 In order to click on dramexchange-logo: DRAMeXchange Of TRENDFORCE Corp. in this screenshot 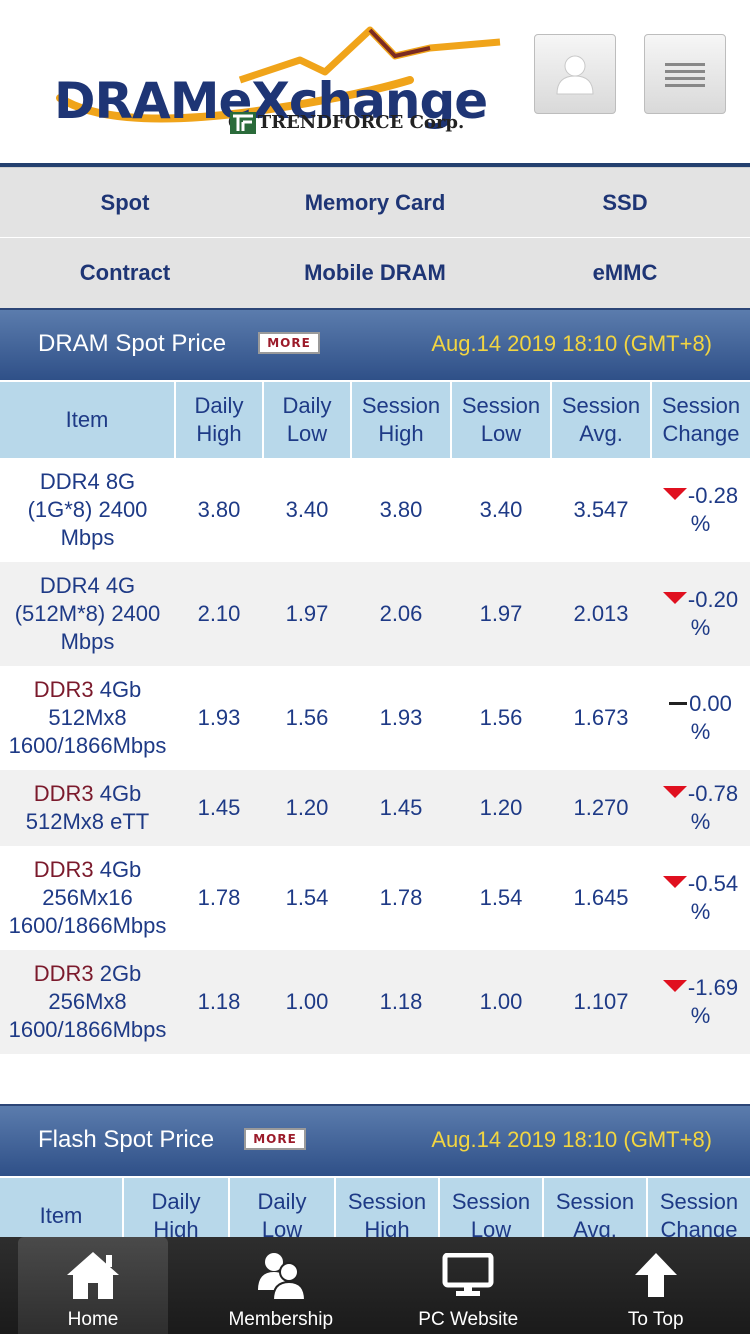, I will do `click(277, 80)`.